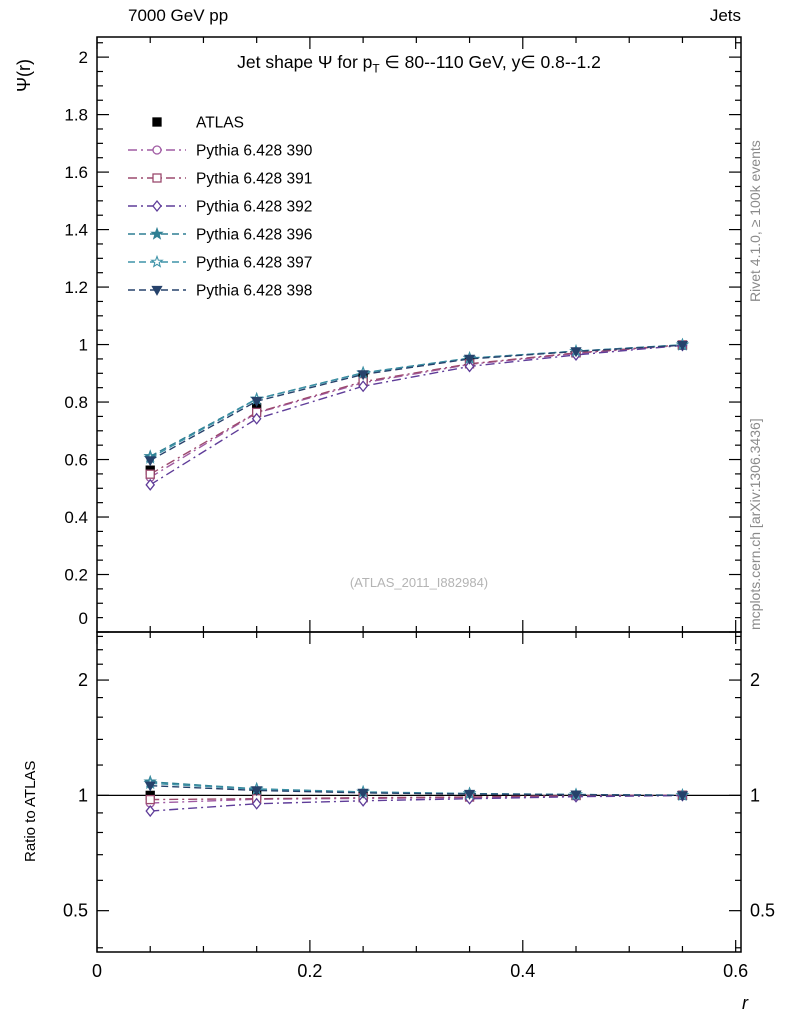 This screenshot has width=786, height=1024. I want to click on x-axis-label: r, so click(745, 1003).